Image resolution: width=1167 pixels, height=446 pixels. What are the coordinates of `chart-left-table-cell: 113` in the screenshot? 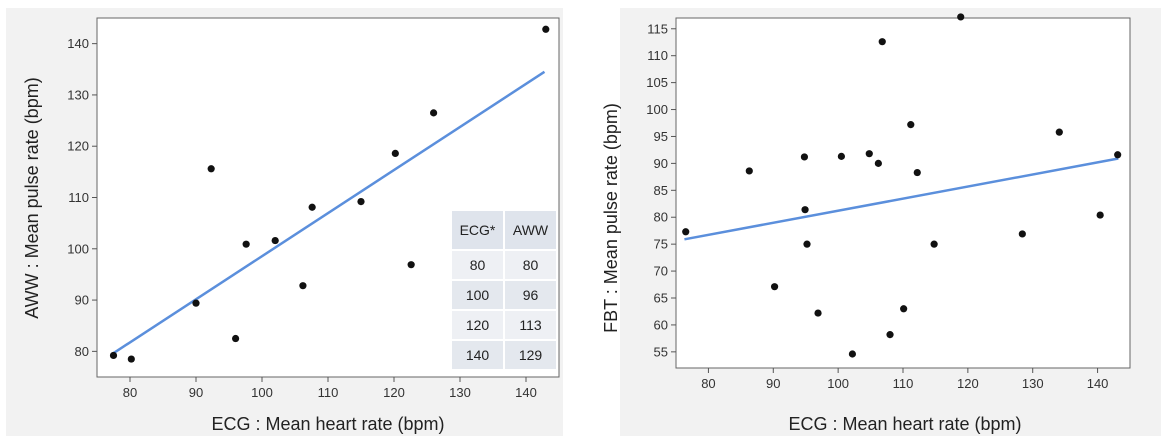 It's located at (530, 325).